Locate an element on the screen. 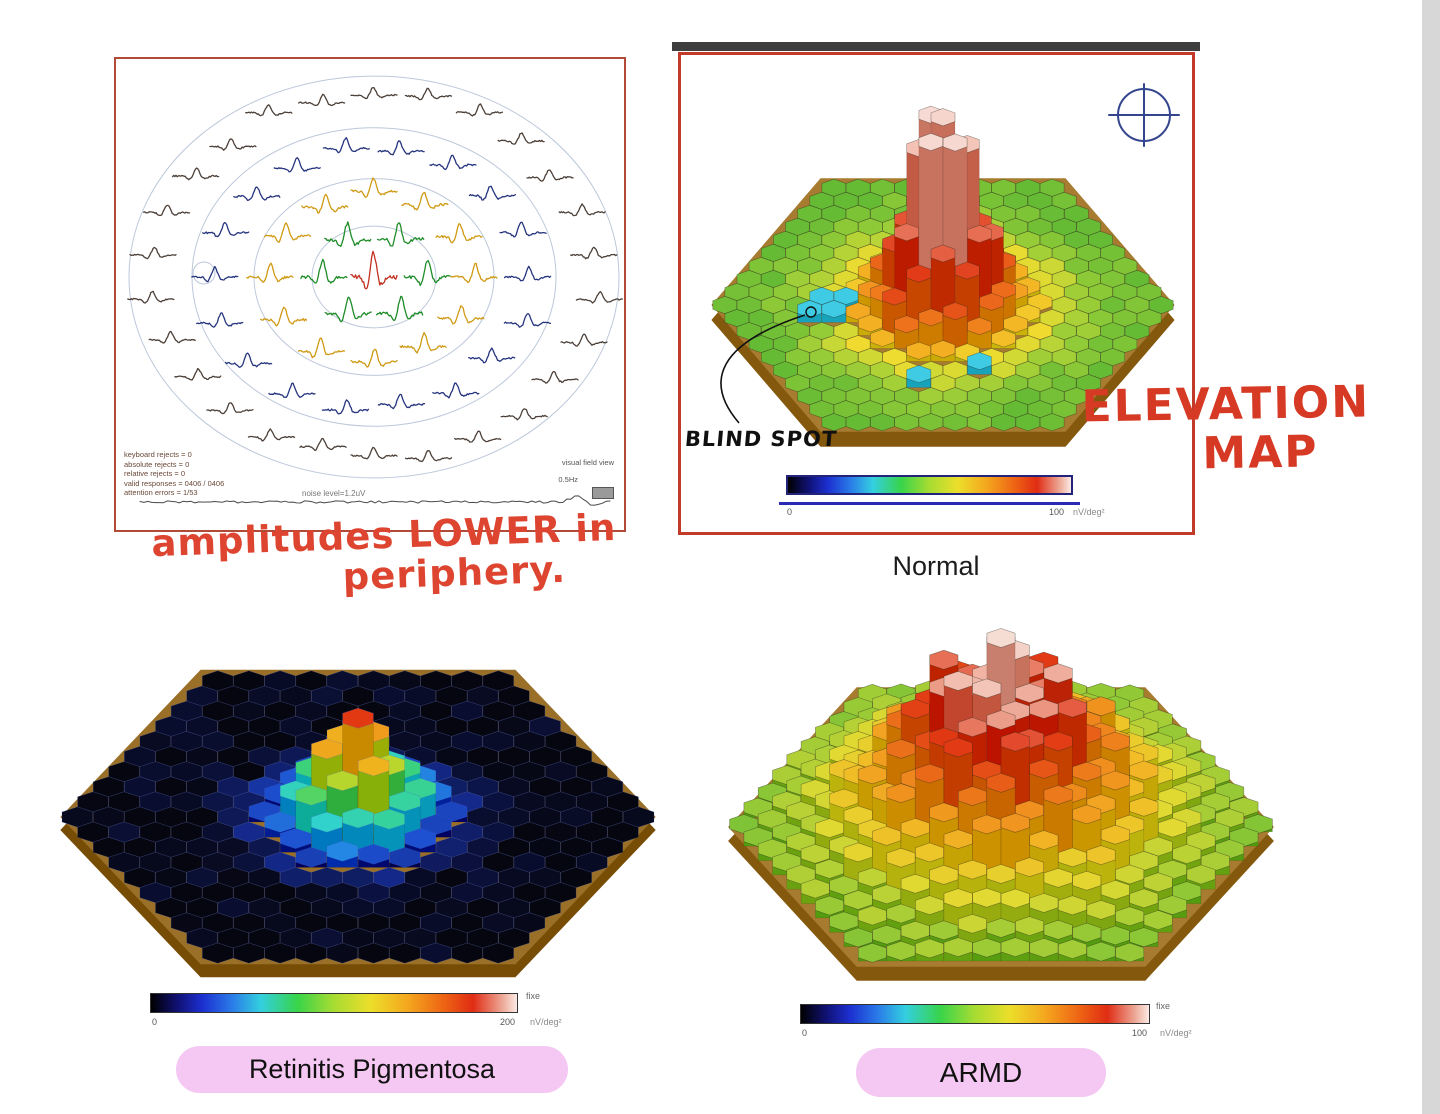 This screenshot has width=1440, height=1114. page-edge-strip is located at coordinates (1431, 557).